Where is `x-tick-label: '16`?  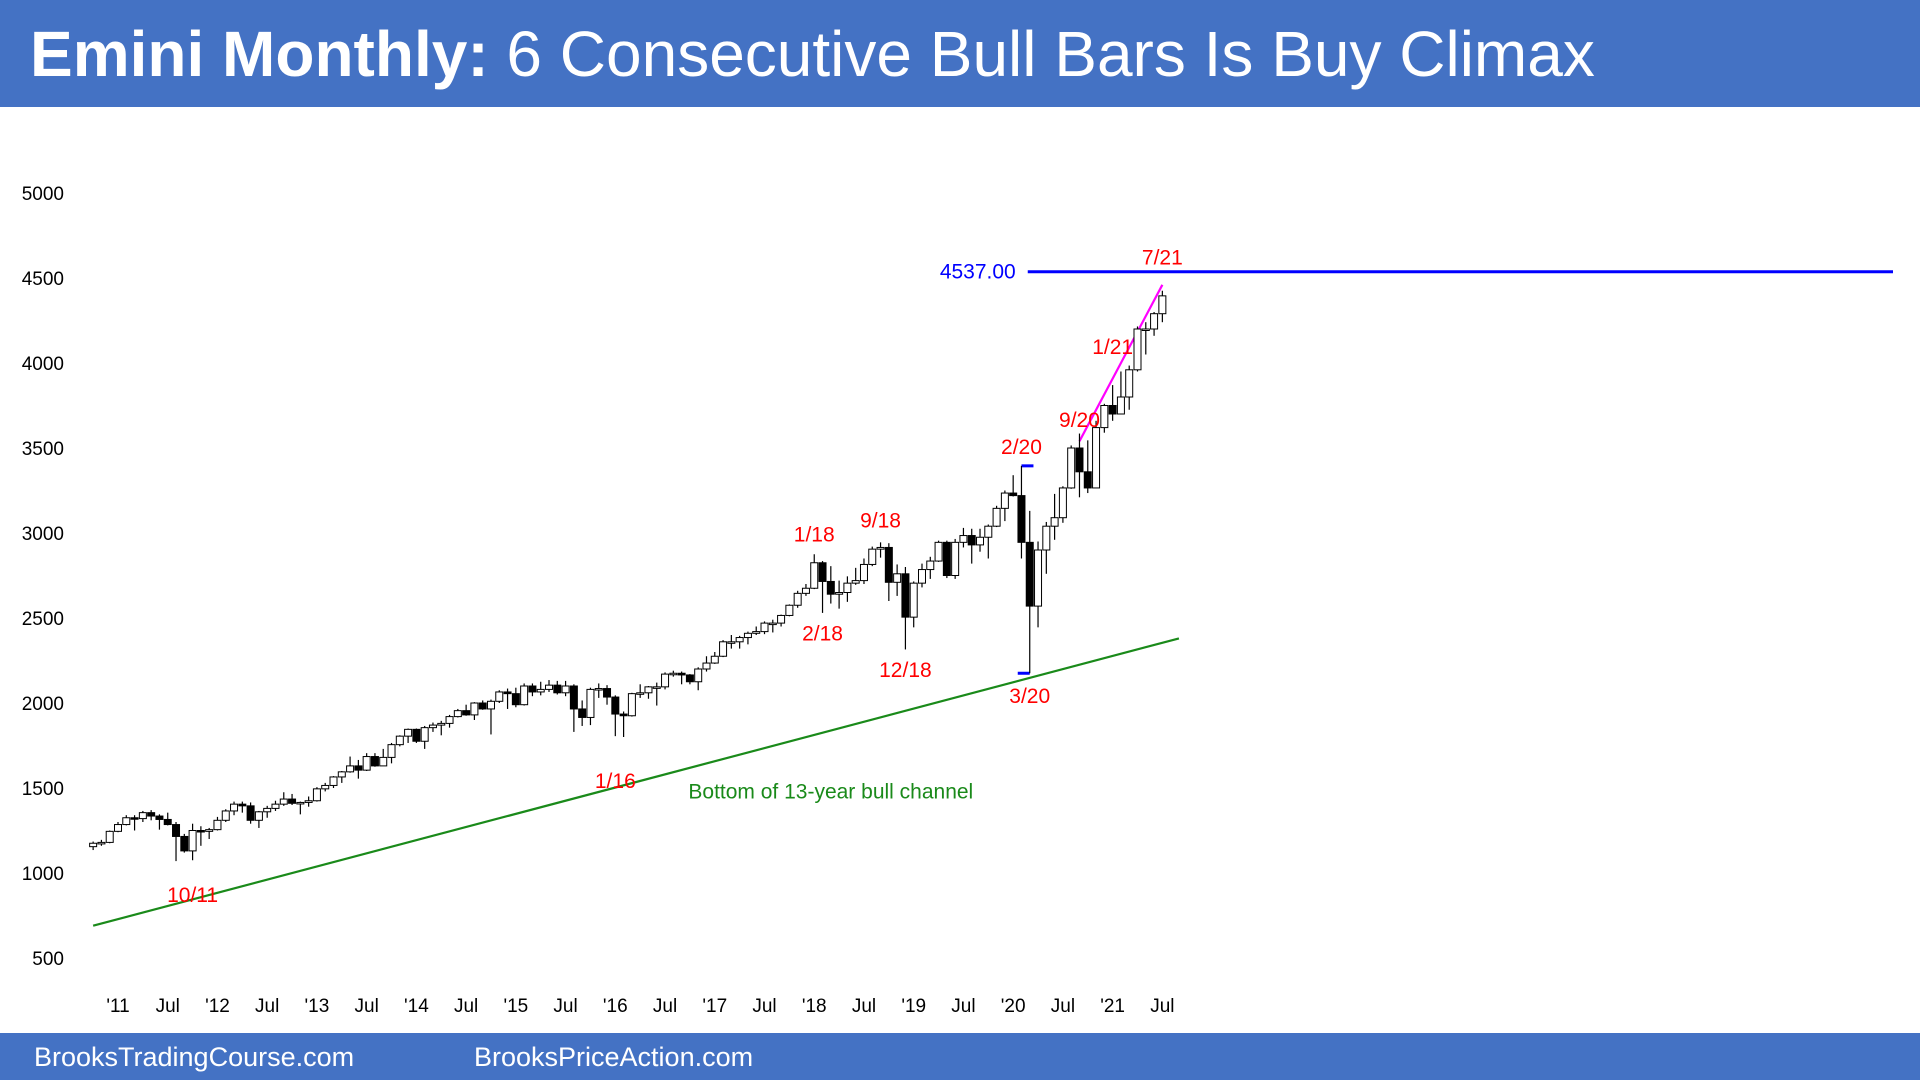 x-tick-label: '16 is located at coordinates (615, 1006).